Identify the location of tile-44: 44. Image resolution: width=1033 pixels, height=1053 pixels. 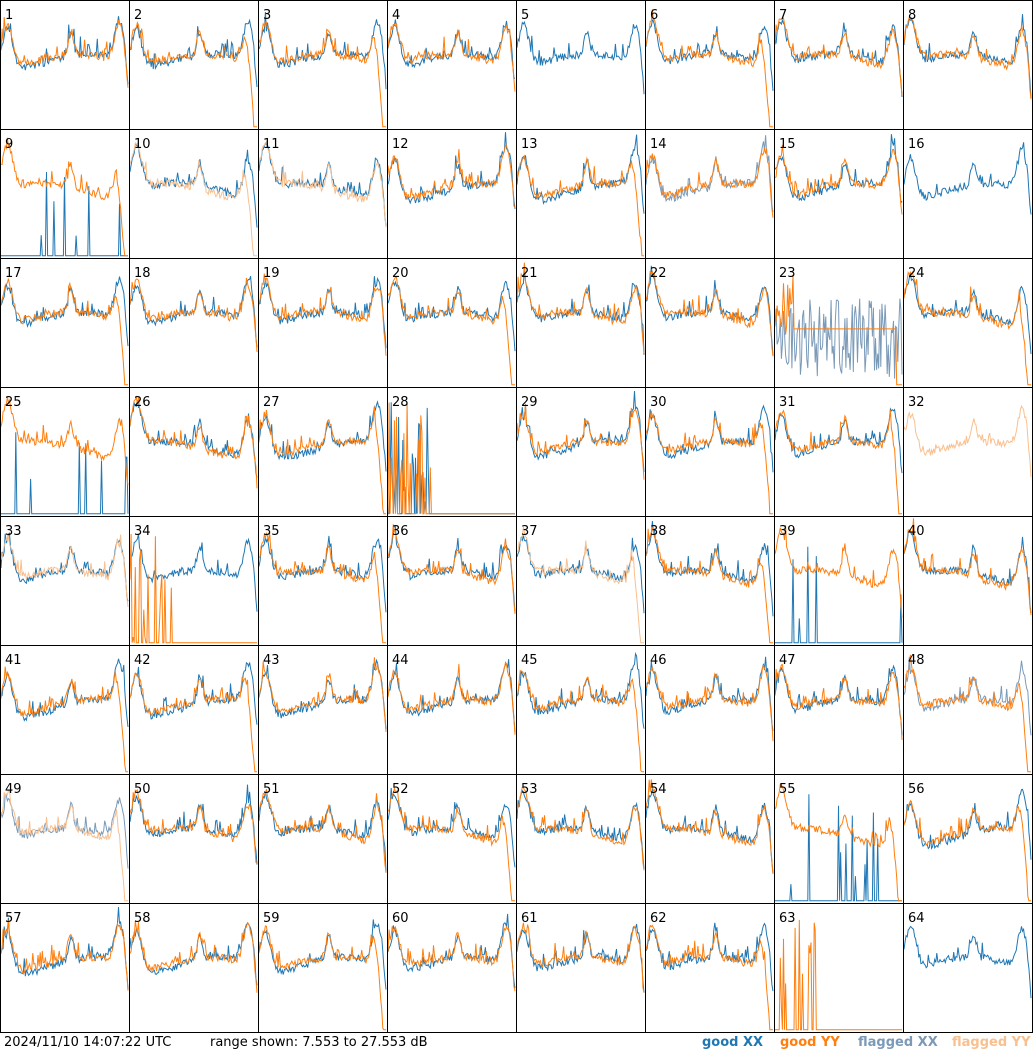
(452, 710).